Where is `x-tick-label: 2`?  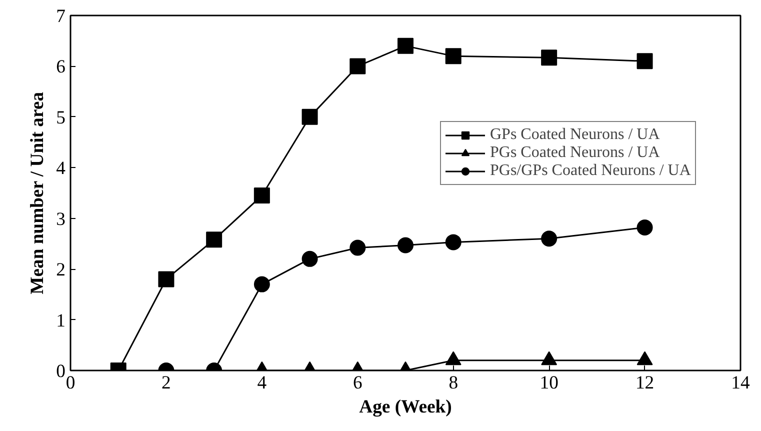 x-tick-label: 2 is located at coordinates (166, 383).